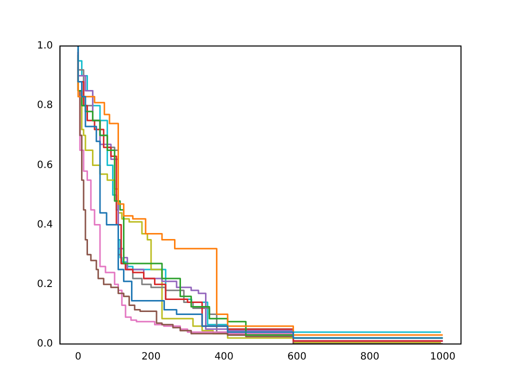  Describe the element at coordinates (44, 46) in the screenshot. I see `y-tick-label: 1.0` at that location.